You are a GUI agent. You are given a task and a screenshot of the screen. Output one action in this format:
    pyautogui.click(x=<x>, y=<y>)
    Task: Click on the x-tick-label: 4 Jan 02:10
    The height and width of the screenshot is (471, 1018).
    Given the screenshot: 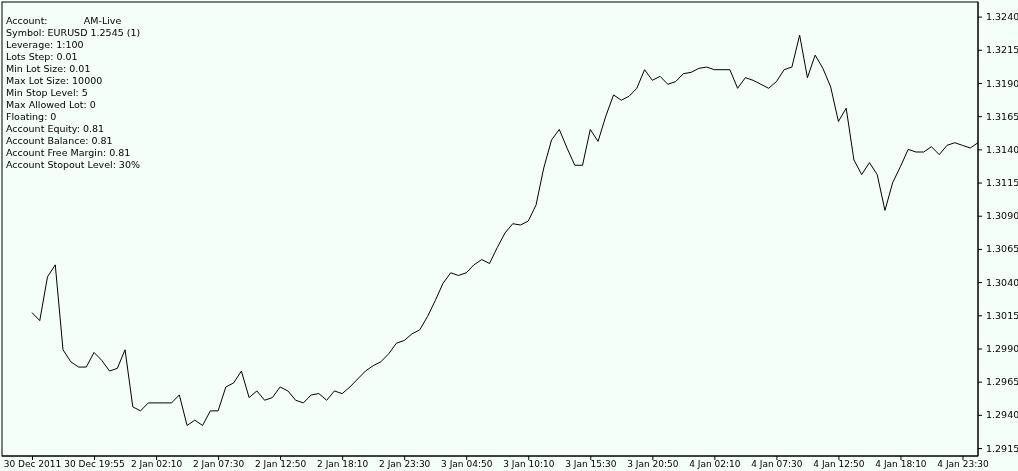 What is the action you would take?
    pyautogui.click(x=715, y=464)
    